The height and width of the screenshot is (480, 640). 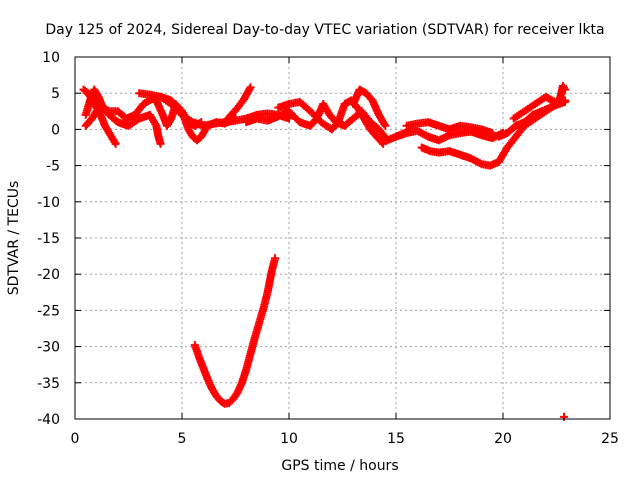 What do you see at coordinates (48, 203) in the screenshot?
I see `y-tick-label: -10` at bounding box center [48, 203].